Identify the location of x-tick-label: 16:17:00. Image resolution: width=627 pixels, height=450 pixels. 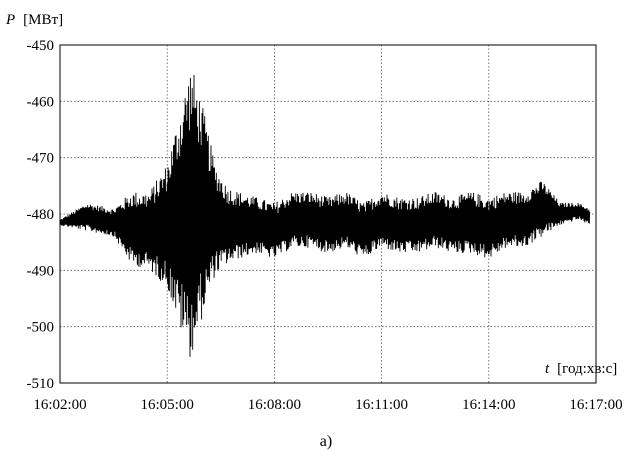
(595, 405).